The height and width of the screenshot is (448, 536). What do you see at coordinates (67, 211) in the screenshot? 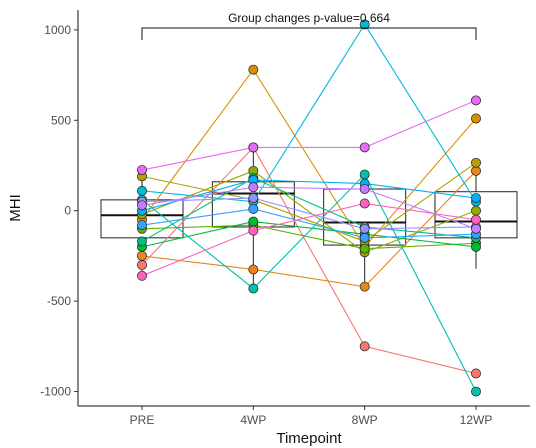
I see `y-tick-label: 0` at bounding box center [67, 211].